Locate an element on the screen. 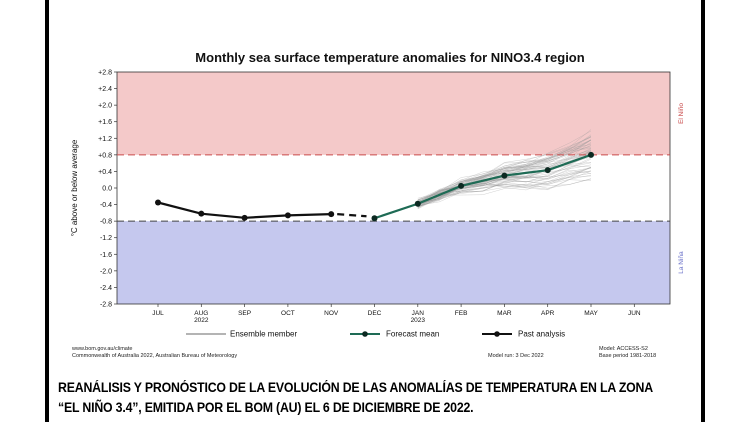  y-tick-label: -0.4 is located at coordinates (106, 205).